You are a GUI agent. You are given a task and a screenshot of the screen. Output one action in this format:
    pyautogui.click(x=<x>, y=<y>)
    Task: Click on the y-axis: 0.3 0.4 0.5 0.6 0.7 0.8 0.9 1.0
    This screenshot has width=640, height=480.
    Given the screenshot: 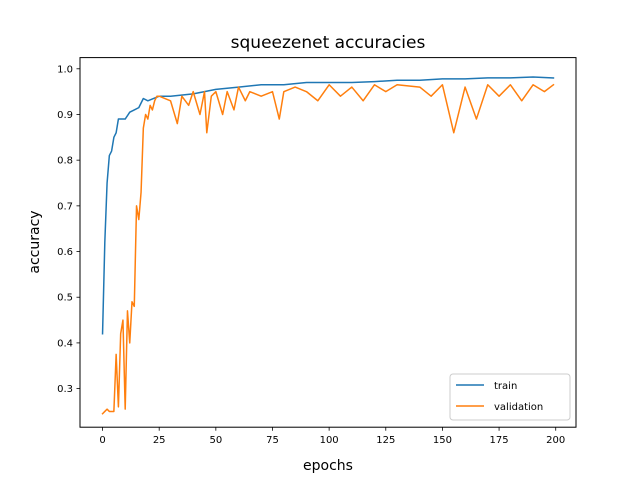 What is the action you would take?
    pyautogui.click(x=68, y=229)
    